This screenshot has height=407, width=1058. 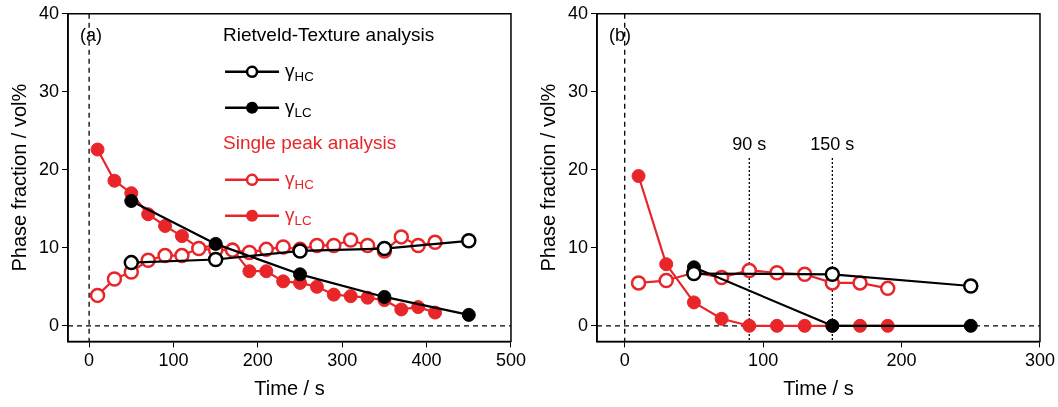 I want to click on x-tick-label: 500, so click(x=511, y=360).